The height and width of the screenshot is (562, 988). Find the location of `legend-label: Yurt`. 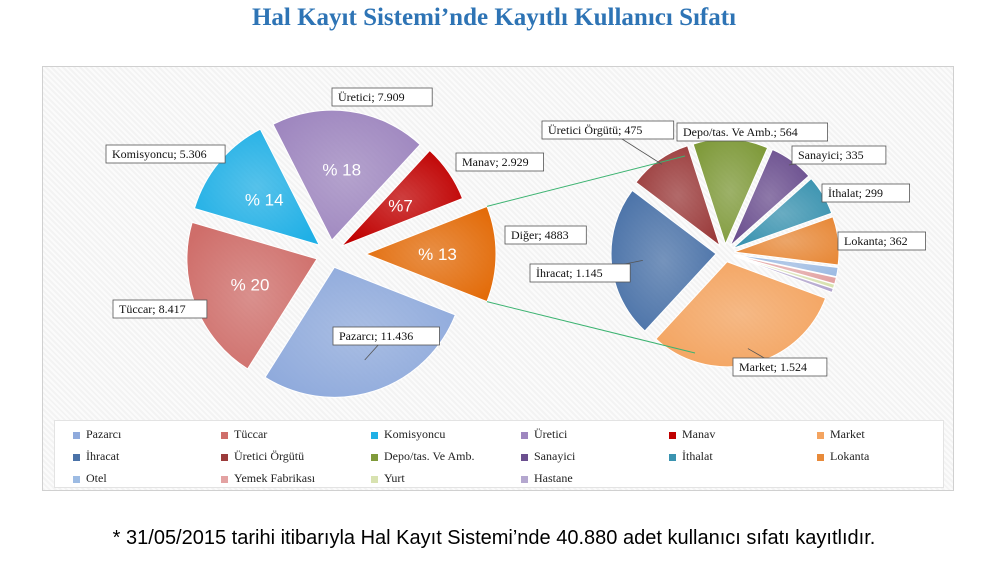

legend-label: Yurt is located at coordinates (394, 478).